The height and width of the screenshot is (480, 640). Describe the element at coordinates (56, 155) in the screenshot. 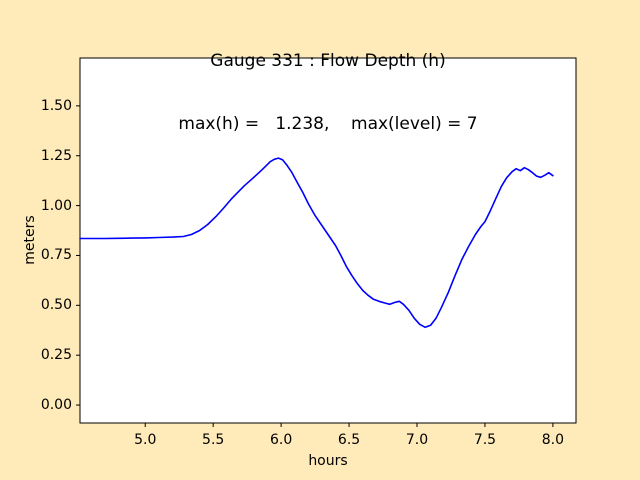

I see `y-tick-label: 1.25` at that location.